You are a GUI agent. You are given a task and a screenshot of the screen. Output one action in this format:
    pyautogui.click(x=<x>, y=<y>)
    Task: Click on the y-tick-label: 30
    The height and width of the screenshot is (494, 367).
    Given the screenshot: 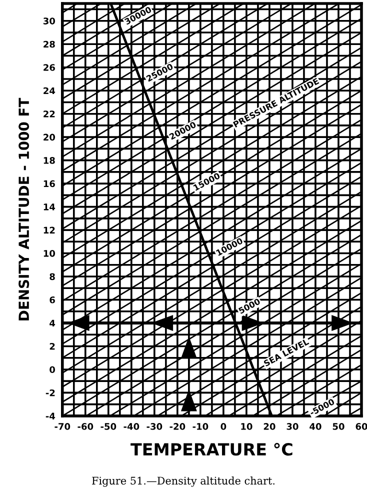 What is the action you would take?
    pyautogui.click(x=49, y=21)
    